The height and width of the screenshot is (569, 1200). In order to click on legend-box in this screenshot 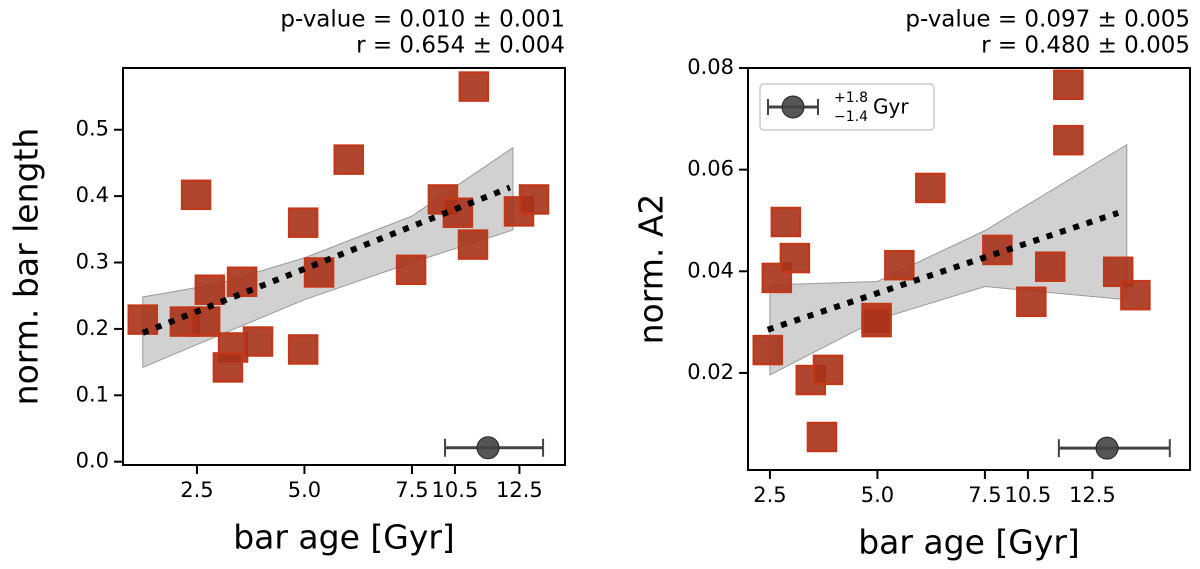, I will do `click(847, 107)`.